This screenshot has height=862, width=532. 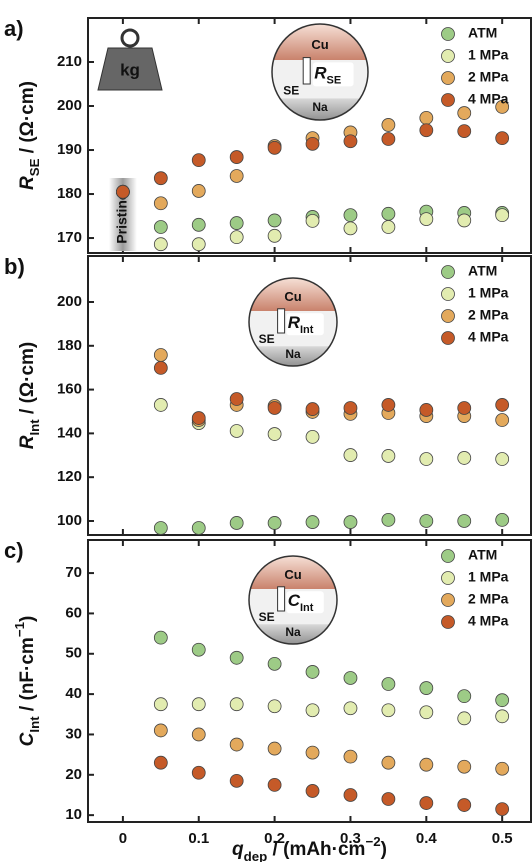 I want to click on inset-middle: SE, so click(x=291, y=90).